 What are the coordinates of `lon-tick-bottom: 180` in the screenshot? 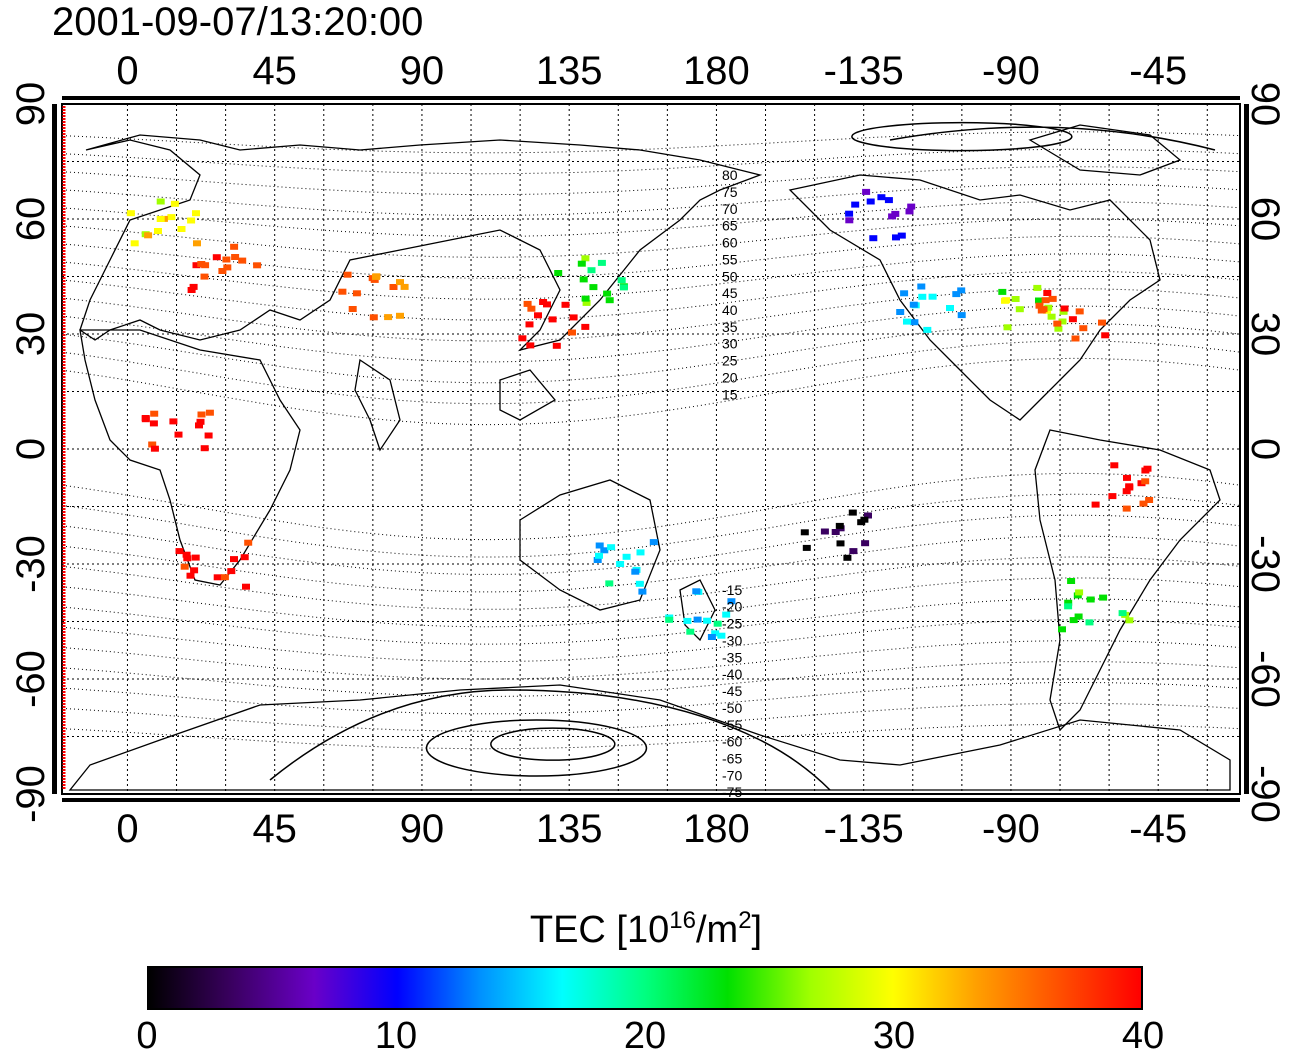 It's located at (716, 829).